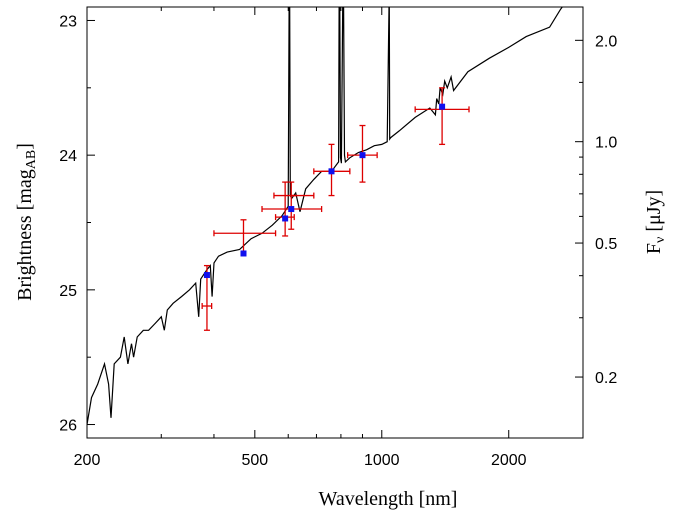  I want to click on y-tick-label: 24, so click(68, 156).